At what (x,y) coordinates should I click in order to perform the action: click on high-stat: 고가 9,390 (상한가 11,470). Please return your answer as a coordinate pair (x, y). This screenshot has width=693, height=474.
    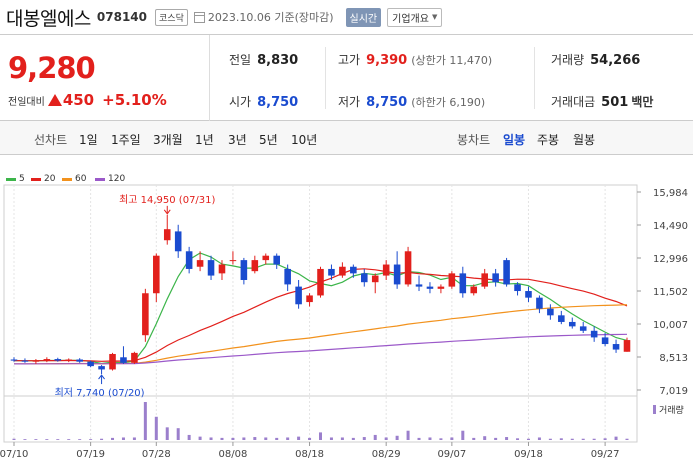
    Looking at the image, I should click on (415, 59).